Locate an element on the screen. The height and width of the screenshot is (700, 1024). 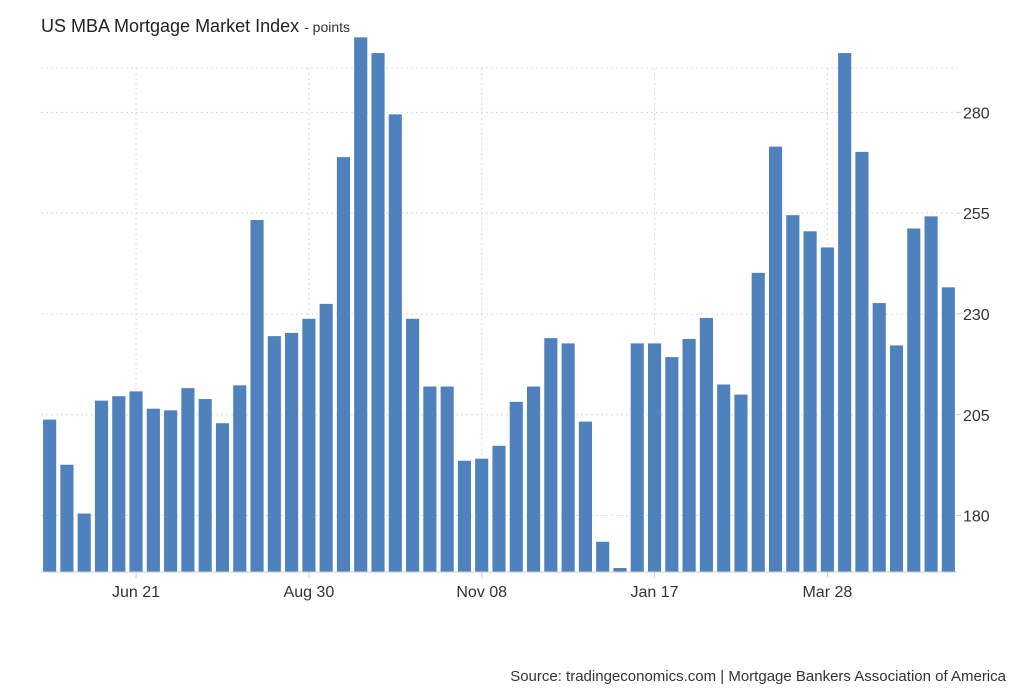
y-tick-label: 180 is located at coordinates (976, 517).